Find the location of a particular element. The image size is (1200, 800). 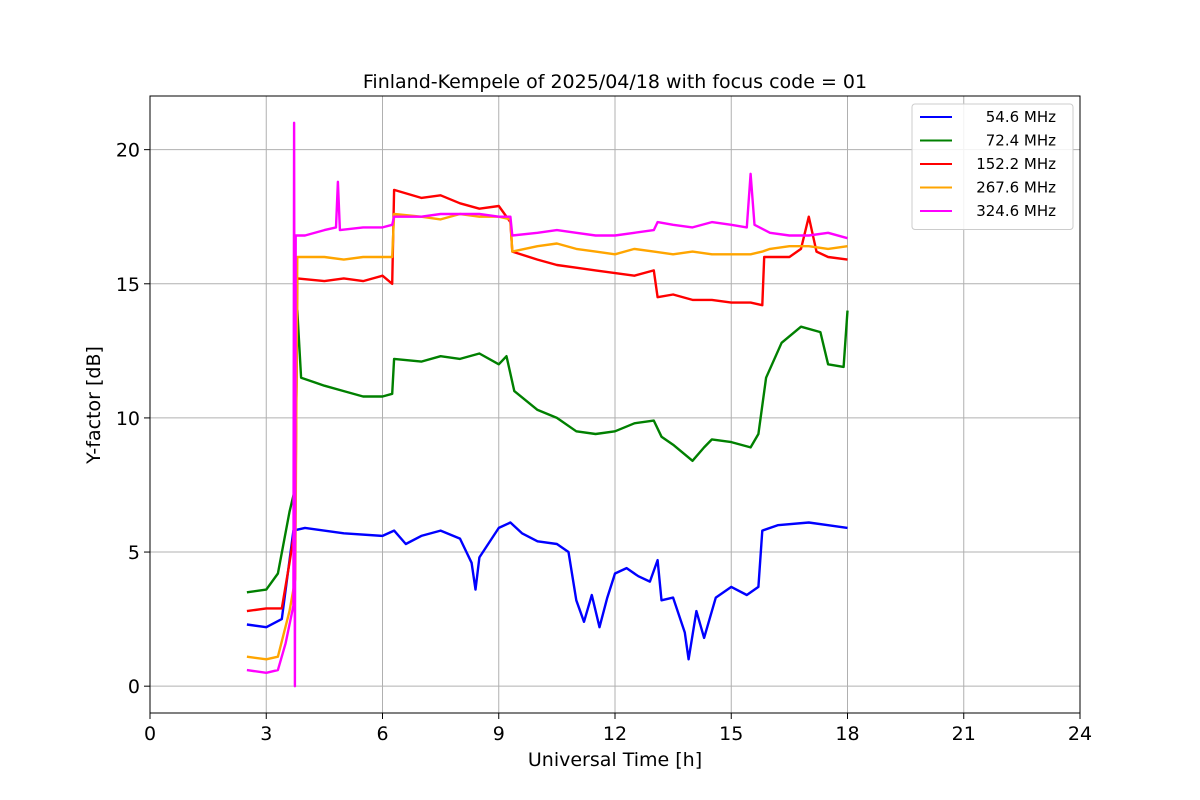

x-axis-title: Universal Time [h] is located at coordinates (615, 760).